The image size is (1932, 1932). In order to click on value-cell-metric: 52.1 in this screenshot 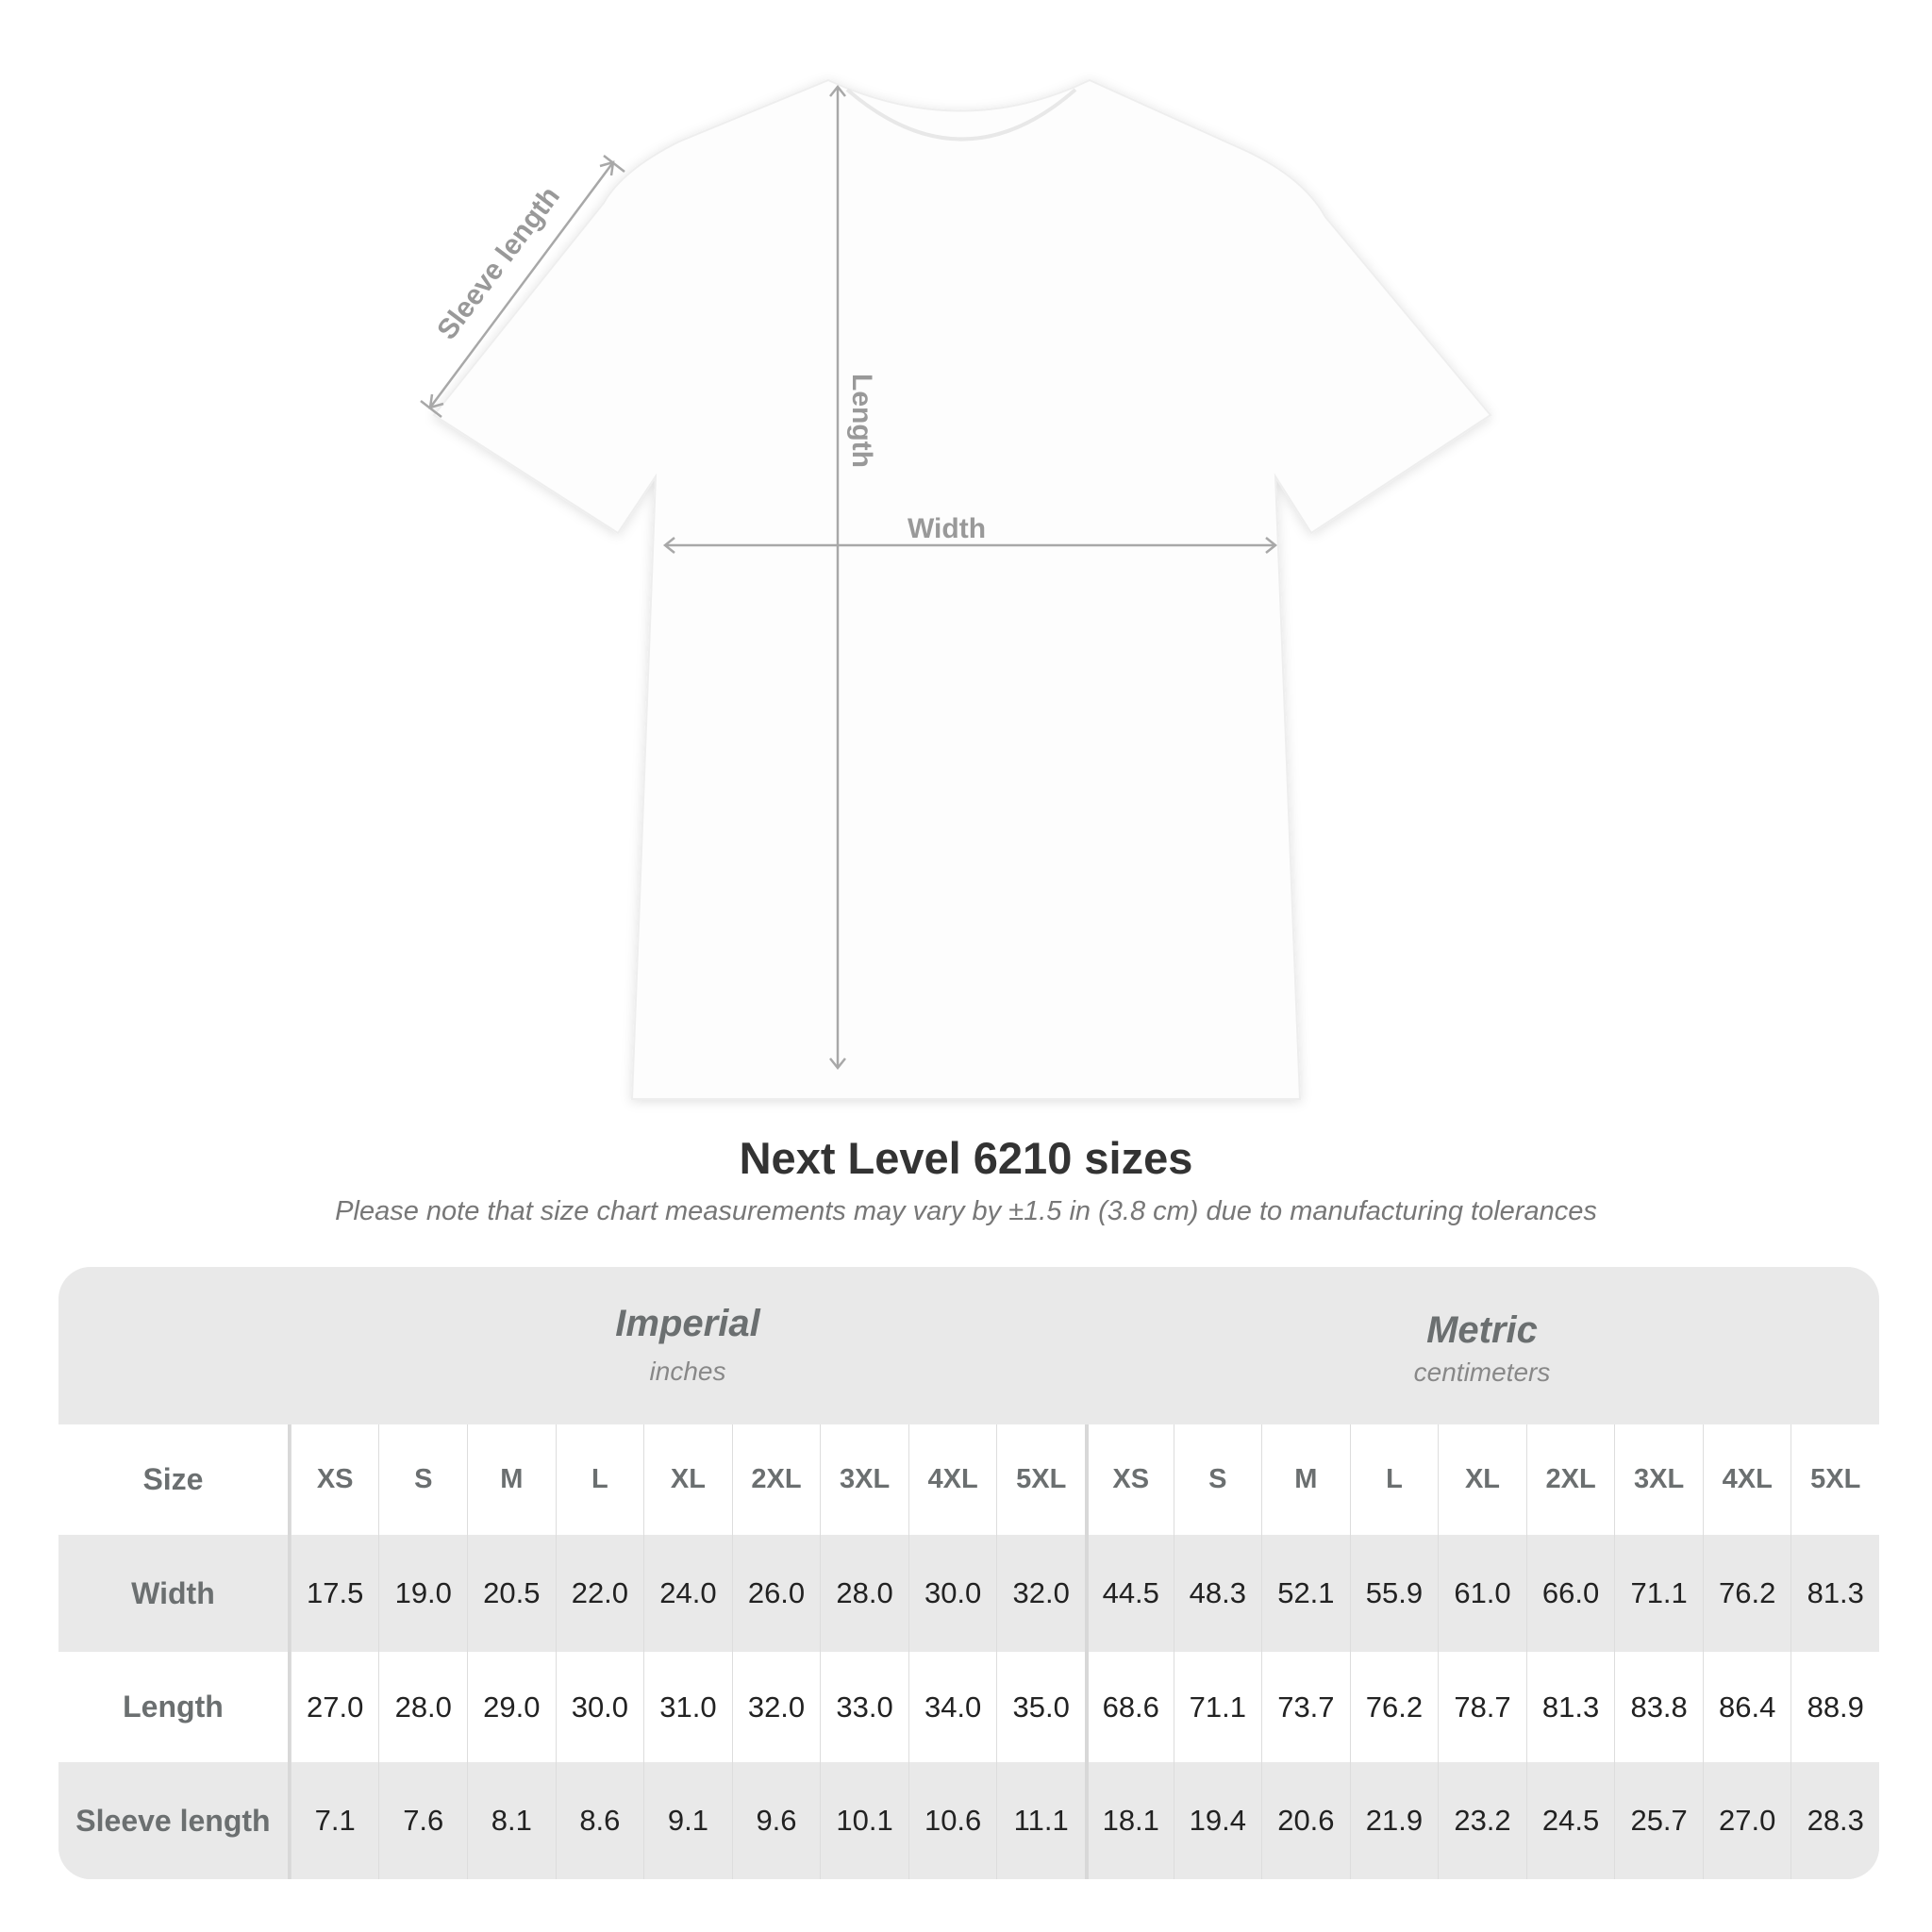, I will do `click(1305, 1594)`.